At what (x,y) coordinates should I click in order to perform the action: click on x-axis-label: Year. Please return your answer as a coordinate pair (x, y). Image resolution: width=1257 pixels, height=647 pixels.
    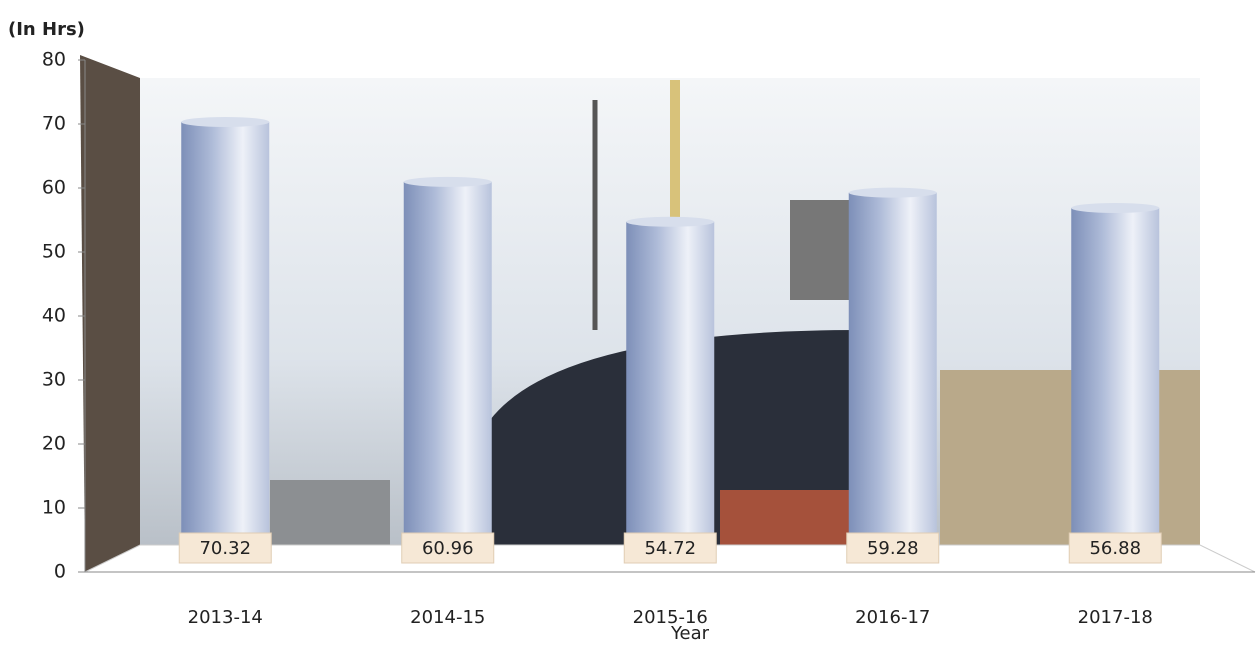
    Looking at the image, I should click on (690, 633).